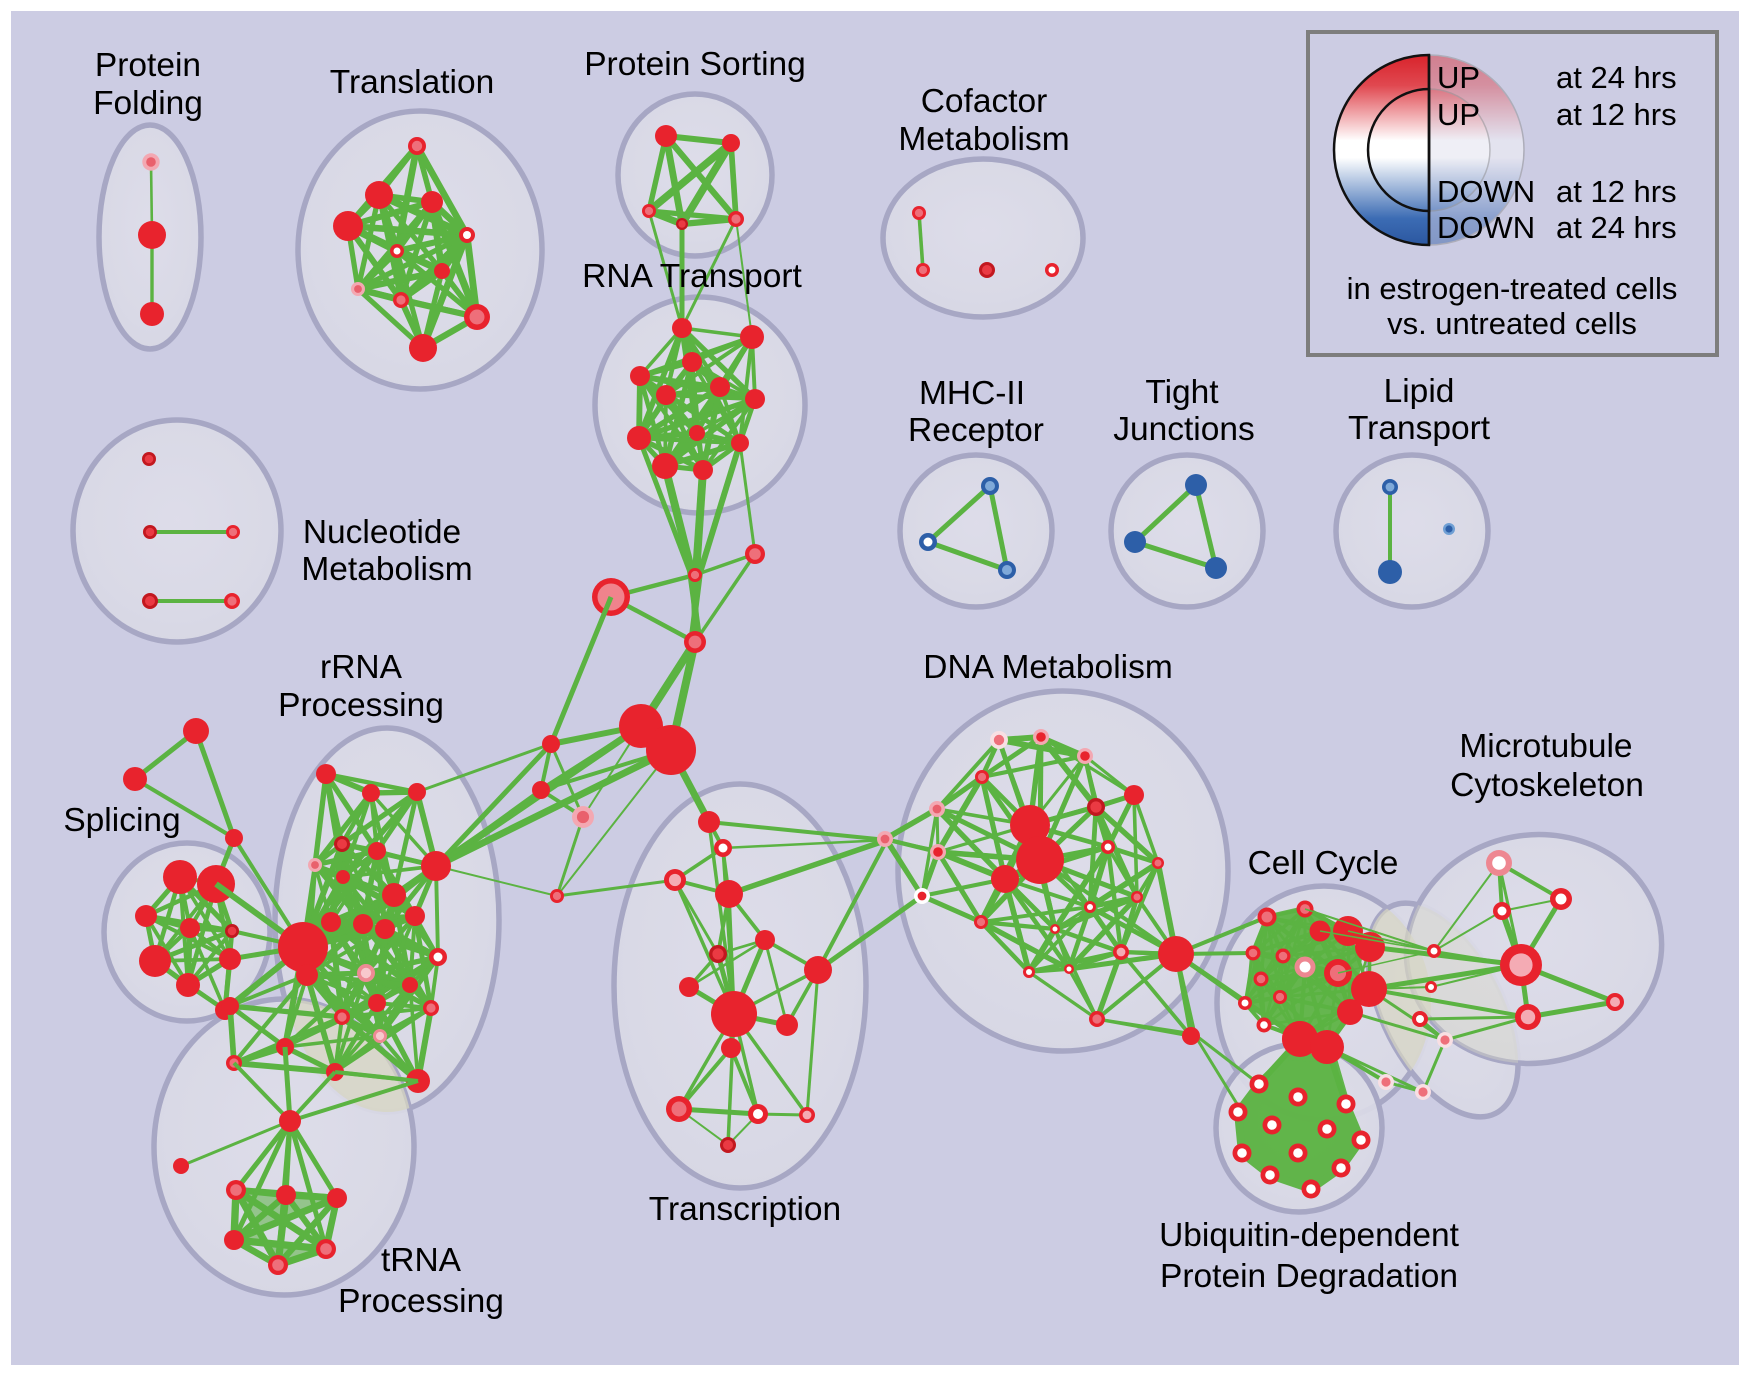  Describe the element at coordinates (121, 820) in the screenshot. I see `svg-text: Splicing` at that location.